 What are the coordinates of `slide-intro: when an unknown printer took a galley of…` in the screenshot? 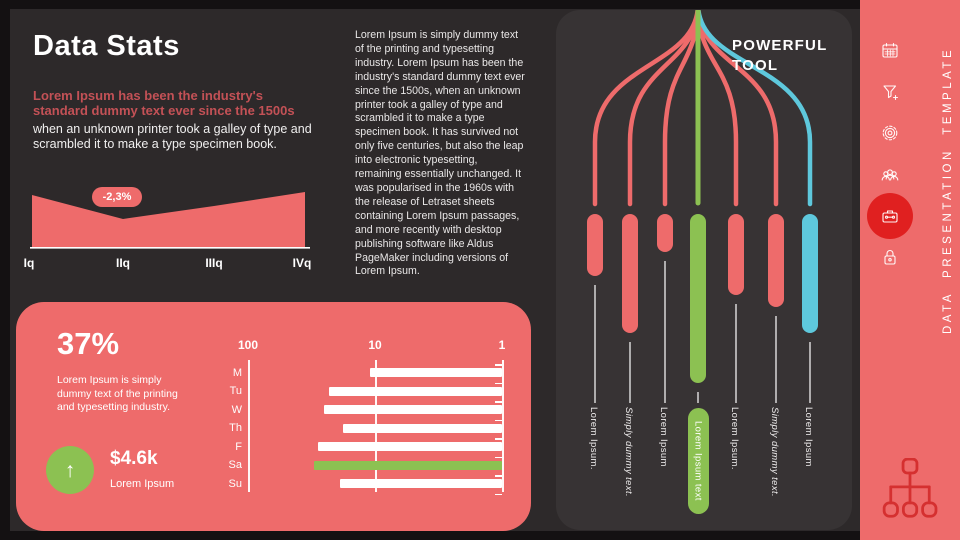 It's located at (172, 137).